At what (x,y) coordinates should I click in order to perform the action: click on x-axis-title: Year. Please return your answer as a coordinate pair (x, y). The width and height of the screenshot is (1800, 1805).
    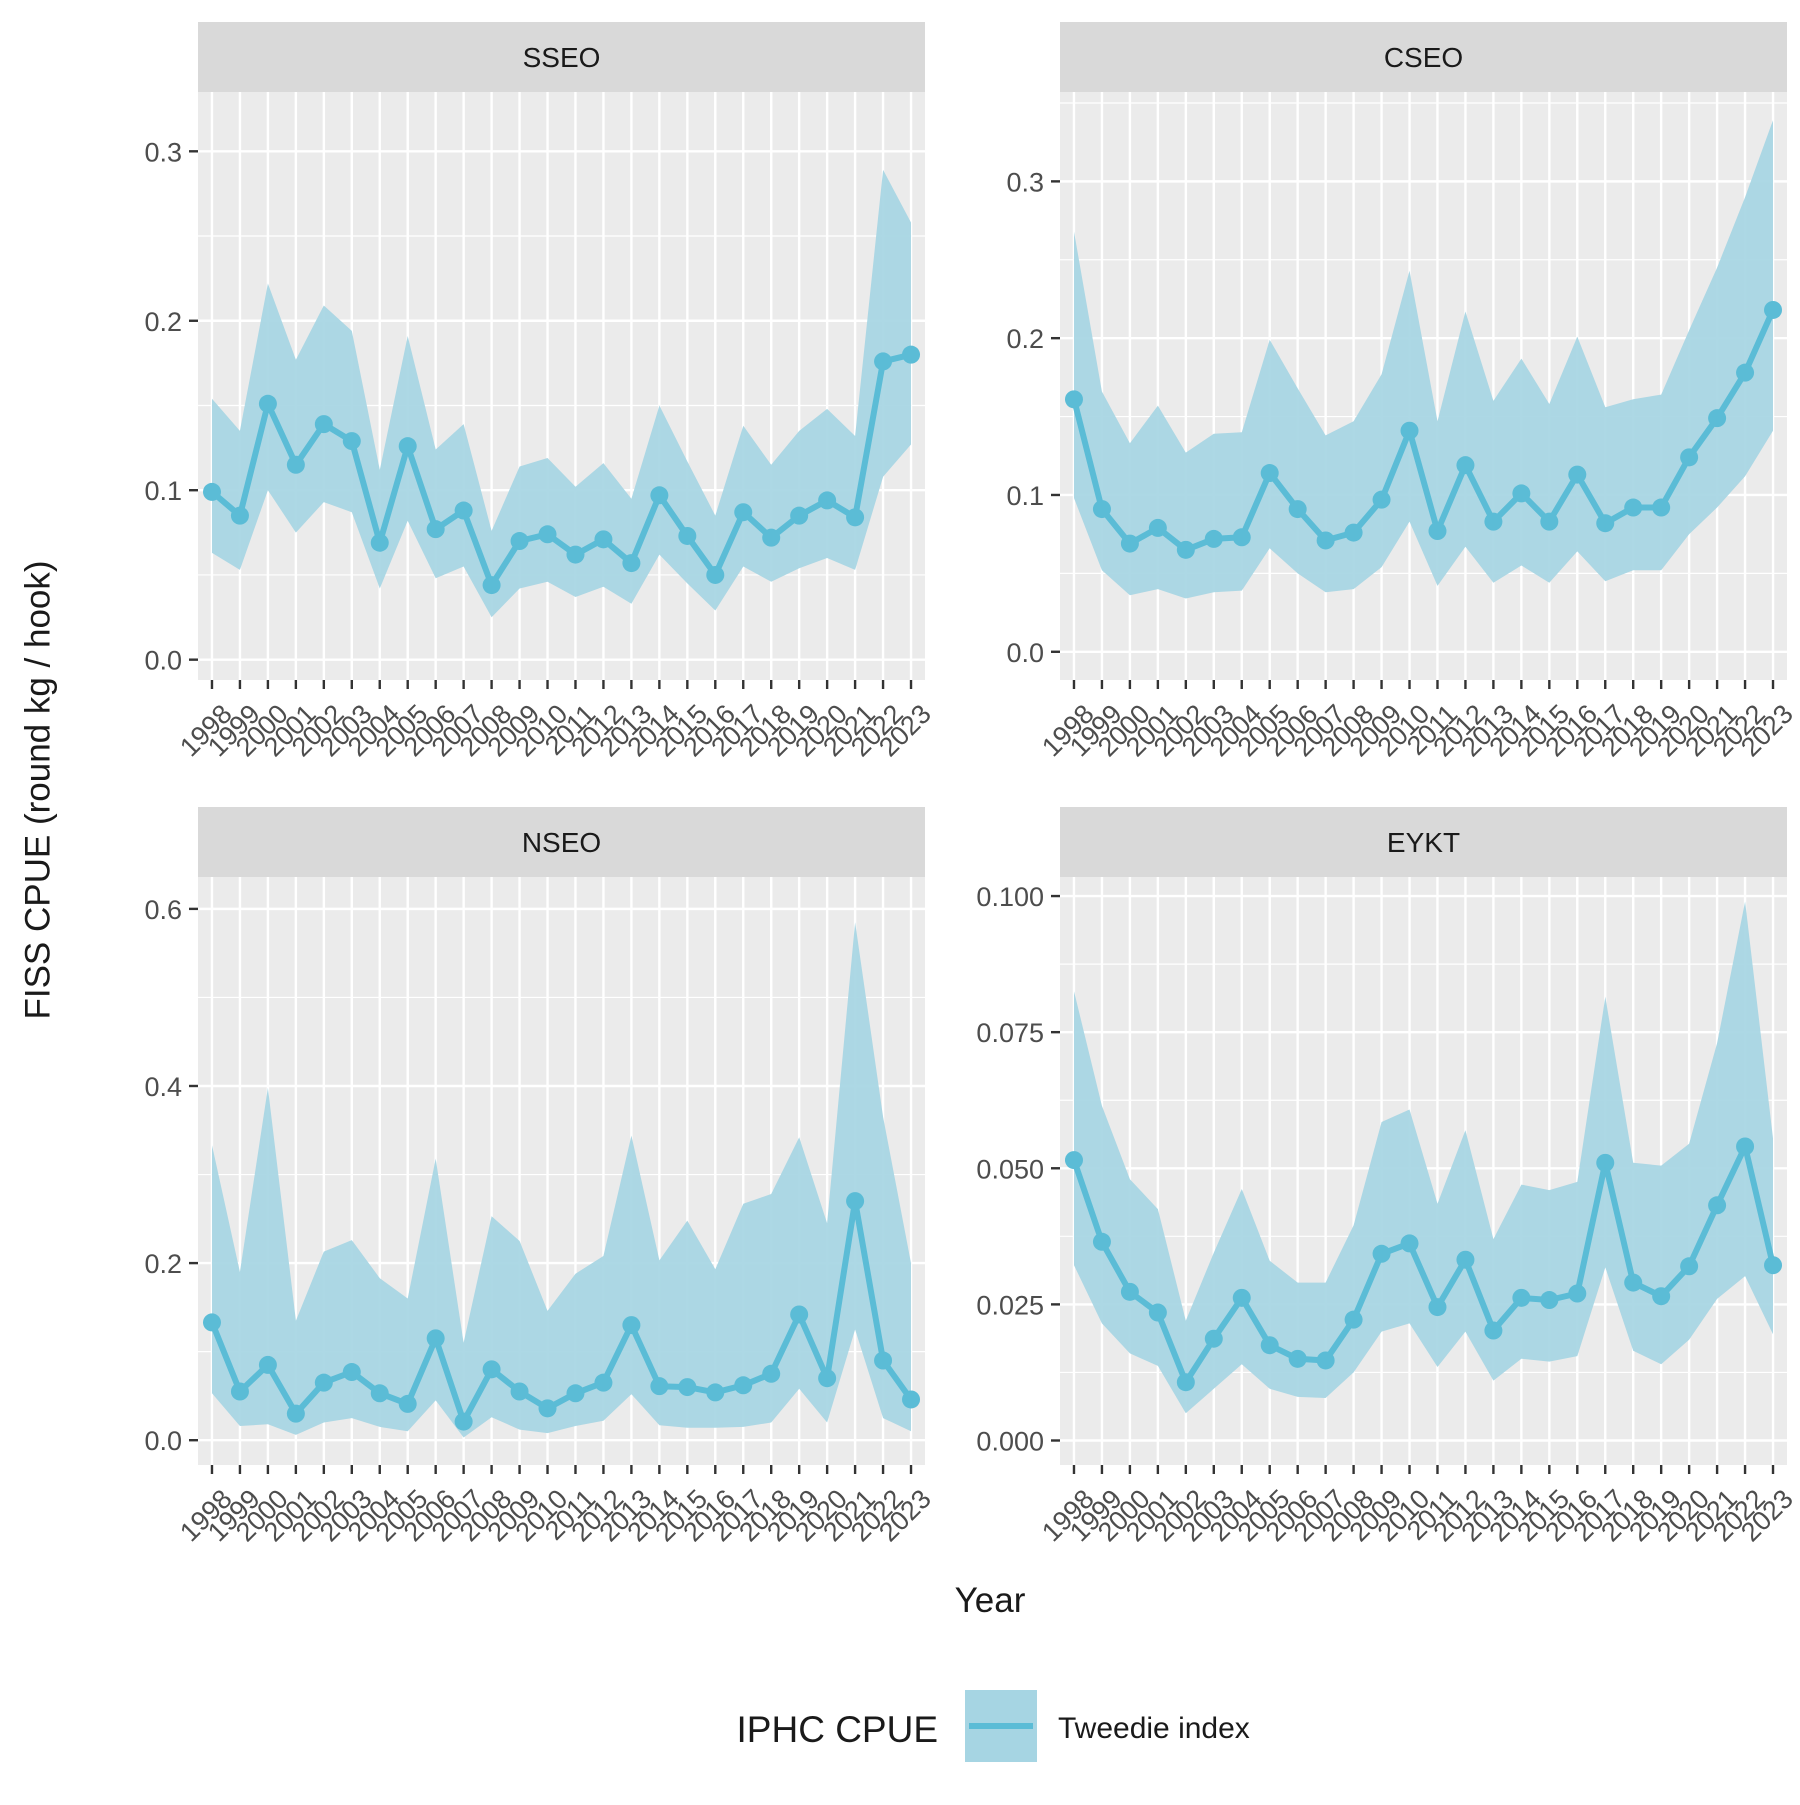
    Looking at the image, I should click on (990, 1600).